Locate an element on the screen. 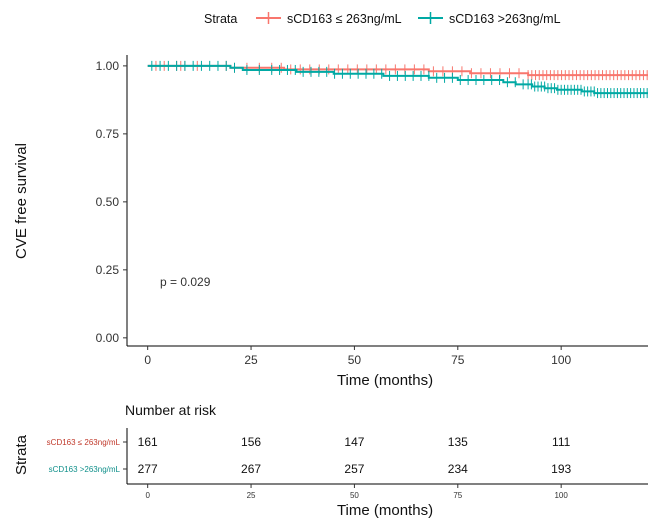  risk-x-axis-title: Time (months) is located at coordinates (385, 510).